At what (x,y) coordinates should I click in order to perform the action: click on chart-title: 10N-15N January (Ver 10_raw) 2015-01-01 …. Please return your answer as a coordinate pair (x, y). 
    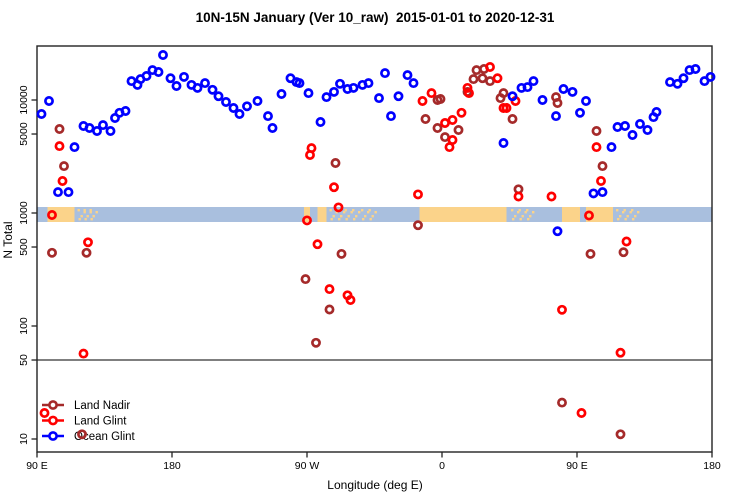
    Looking at the image, I should click on (375, 17).